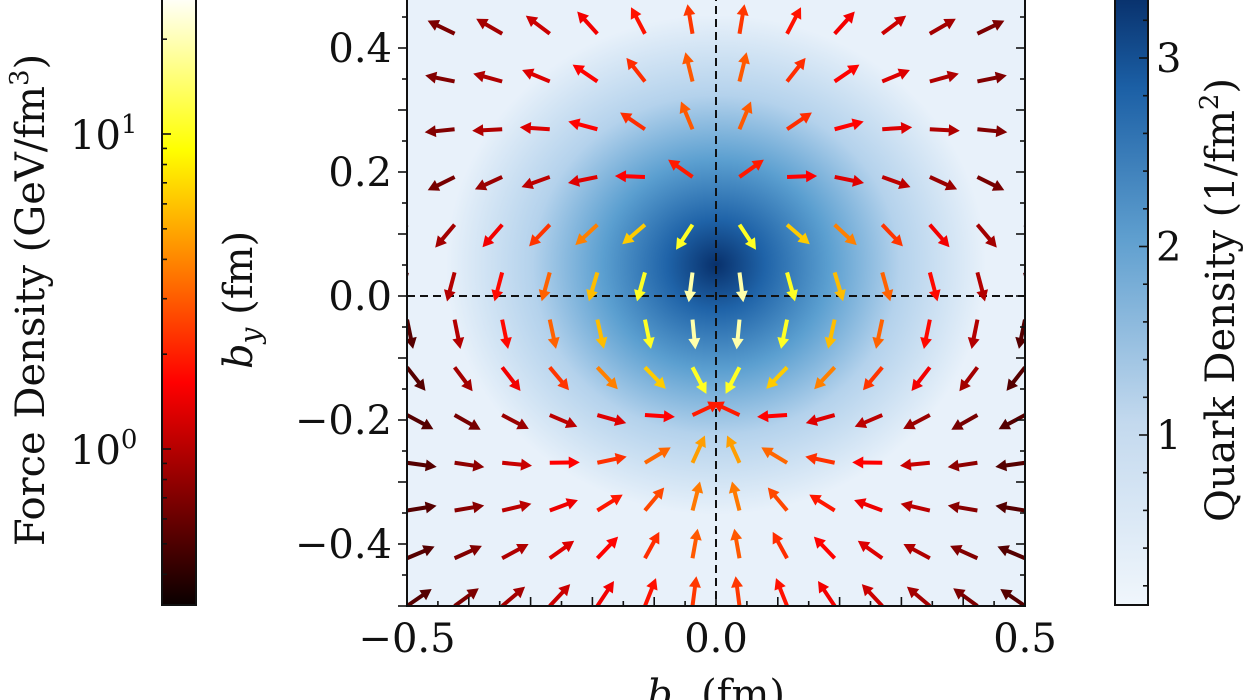 Image resolution: width=1250 pixels, height=700 pixels. I want to click on x-axis-label: bx (fm), so click(716, 686).